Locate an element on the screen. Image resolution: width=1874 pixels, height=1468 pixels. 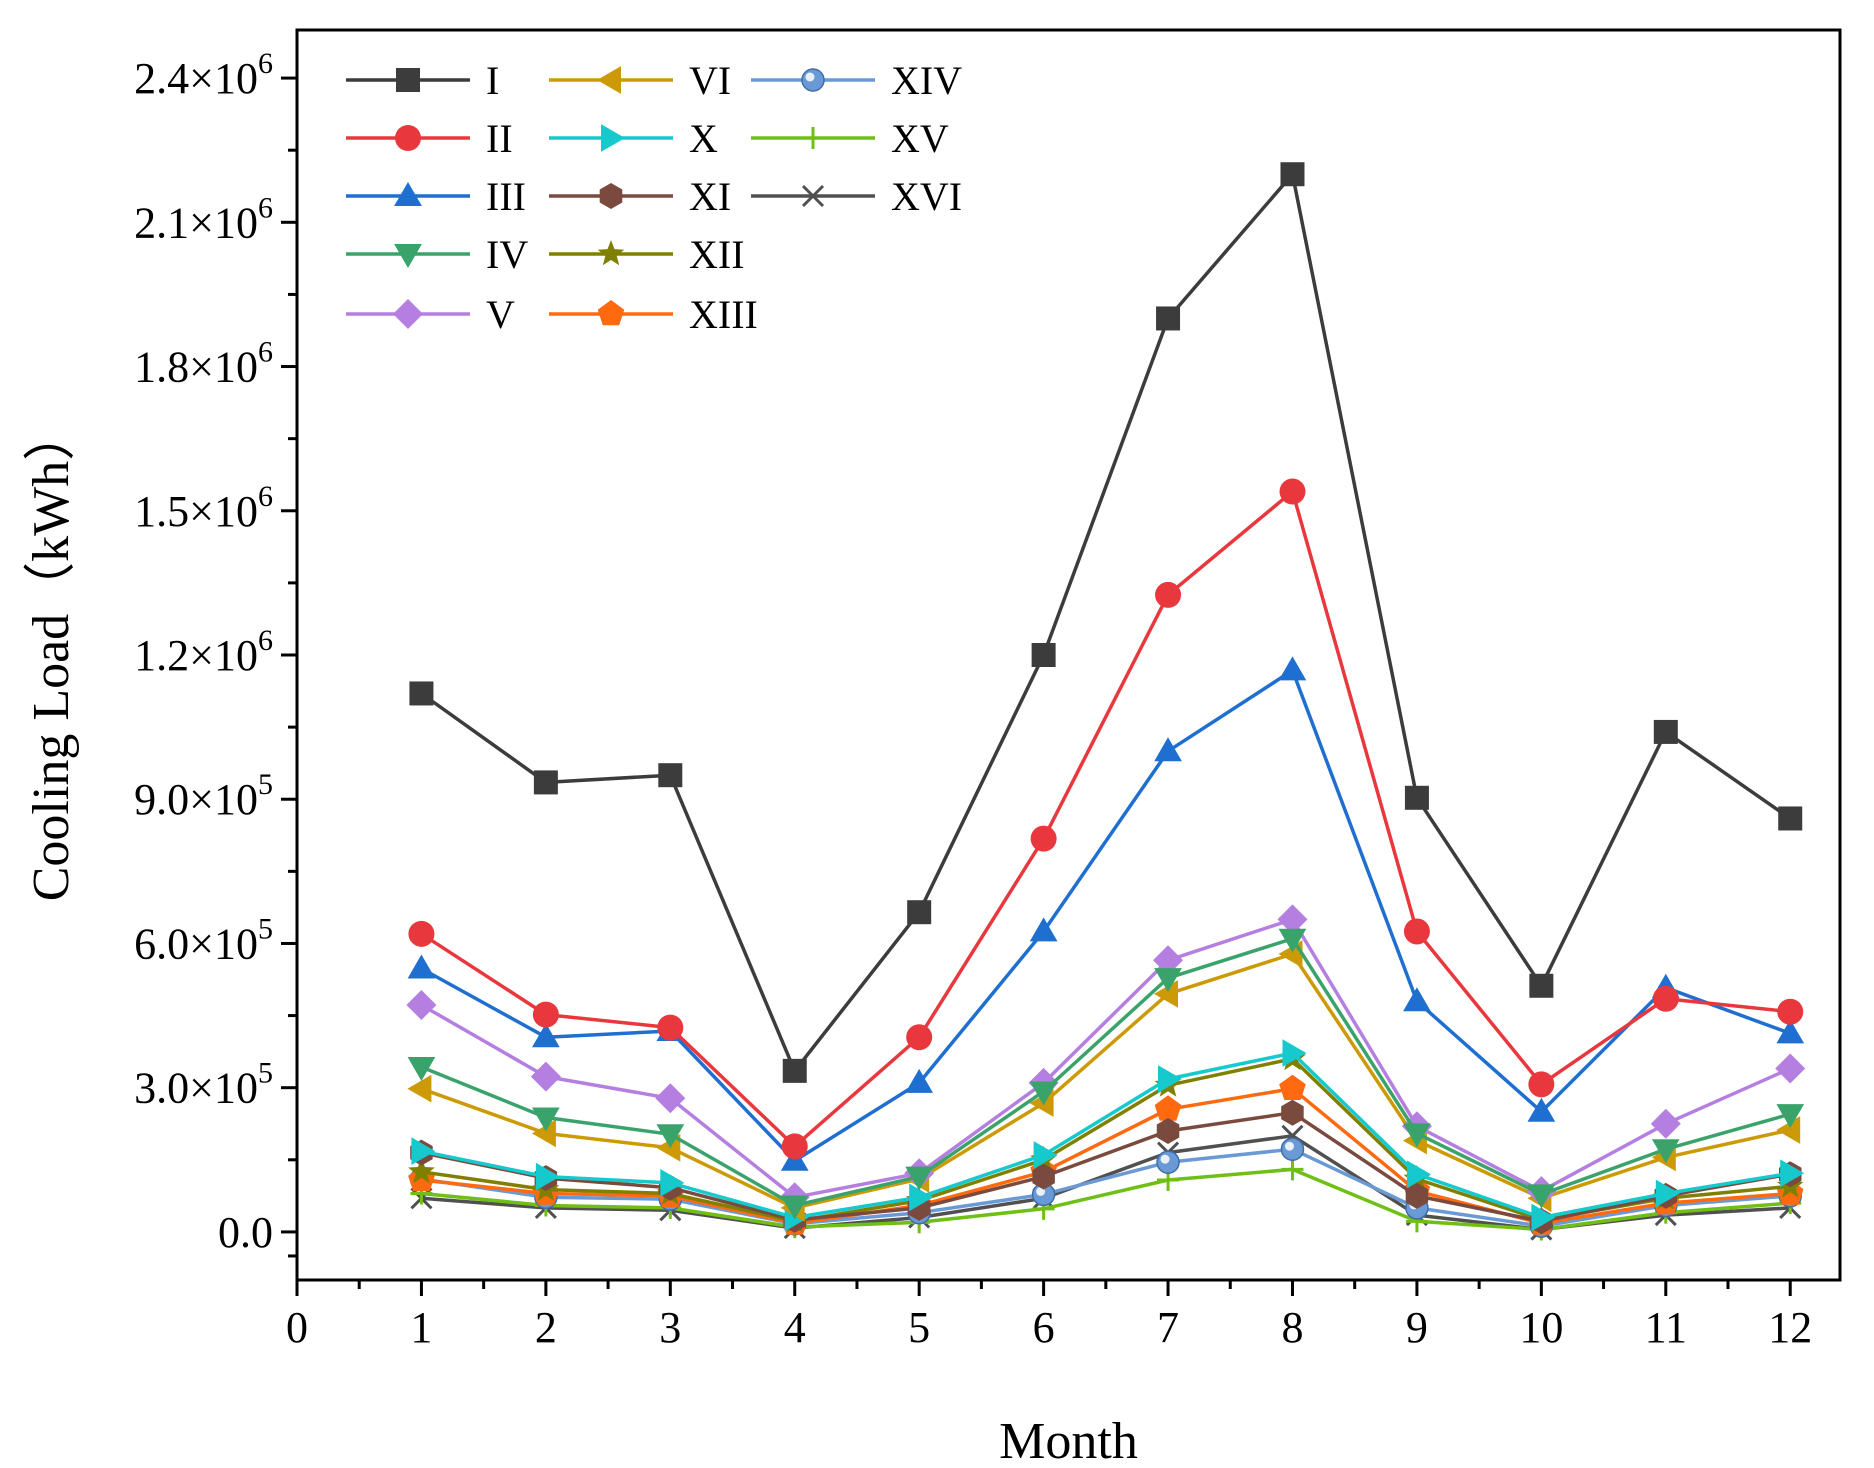
legend-label: IV is located at coordinates (507, 254).